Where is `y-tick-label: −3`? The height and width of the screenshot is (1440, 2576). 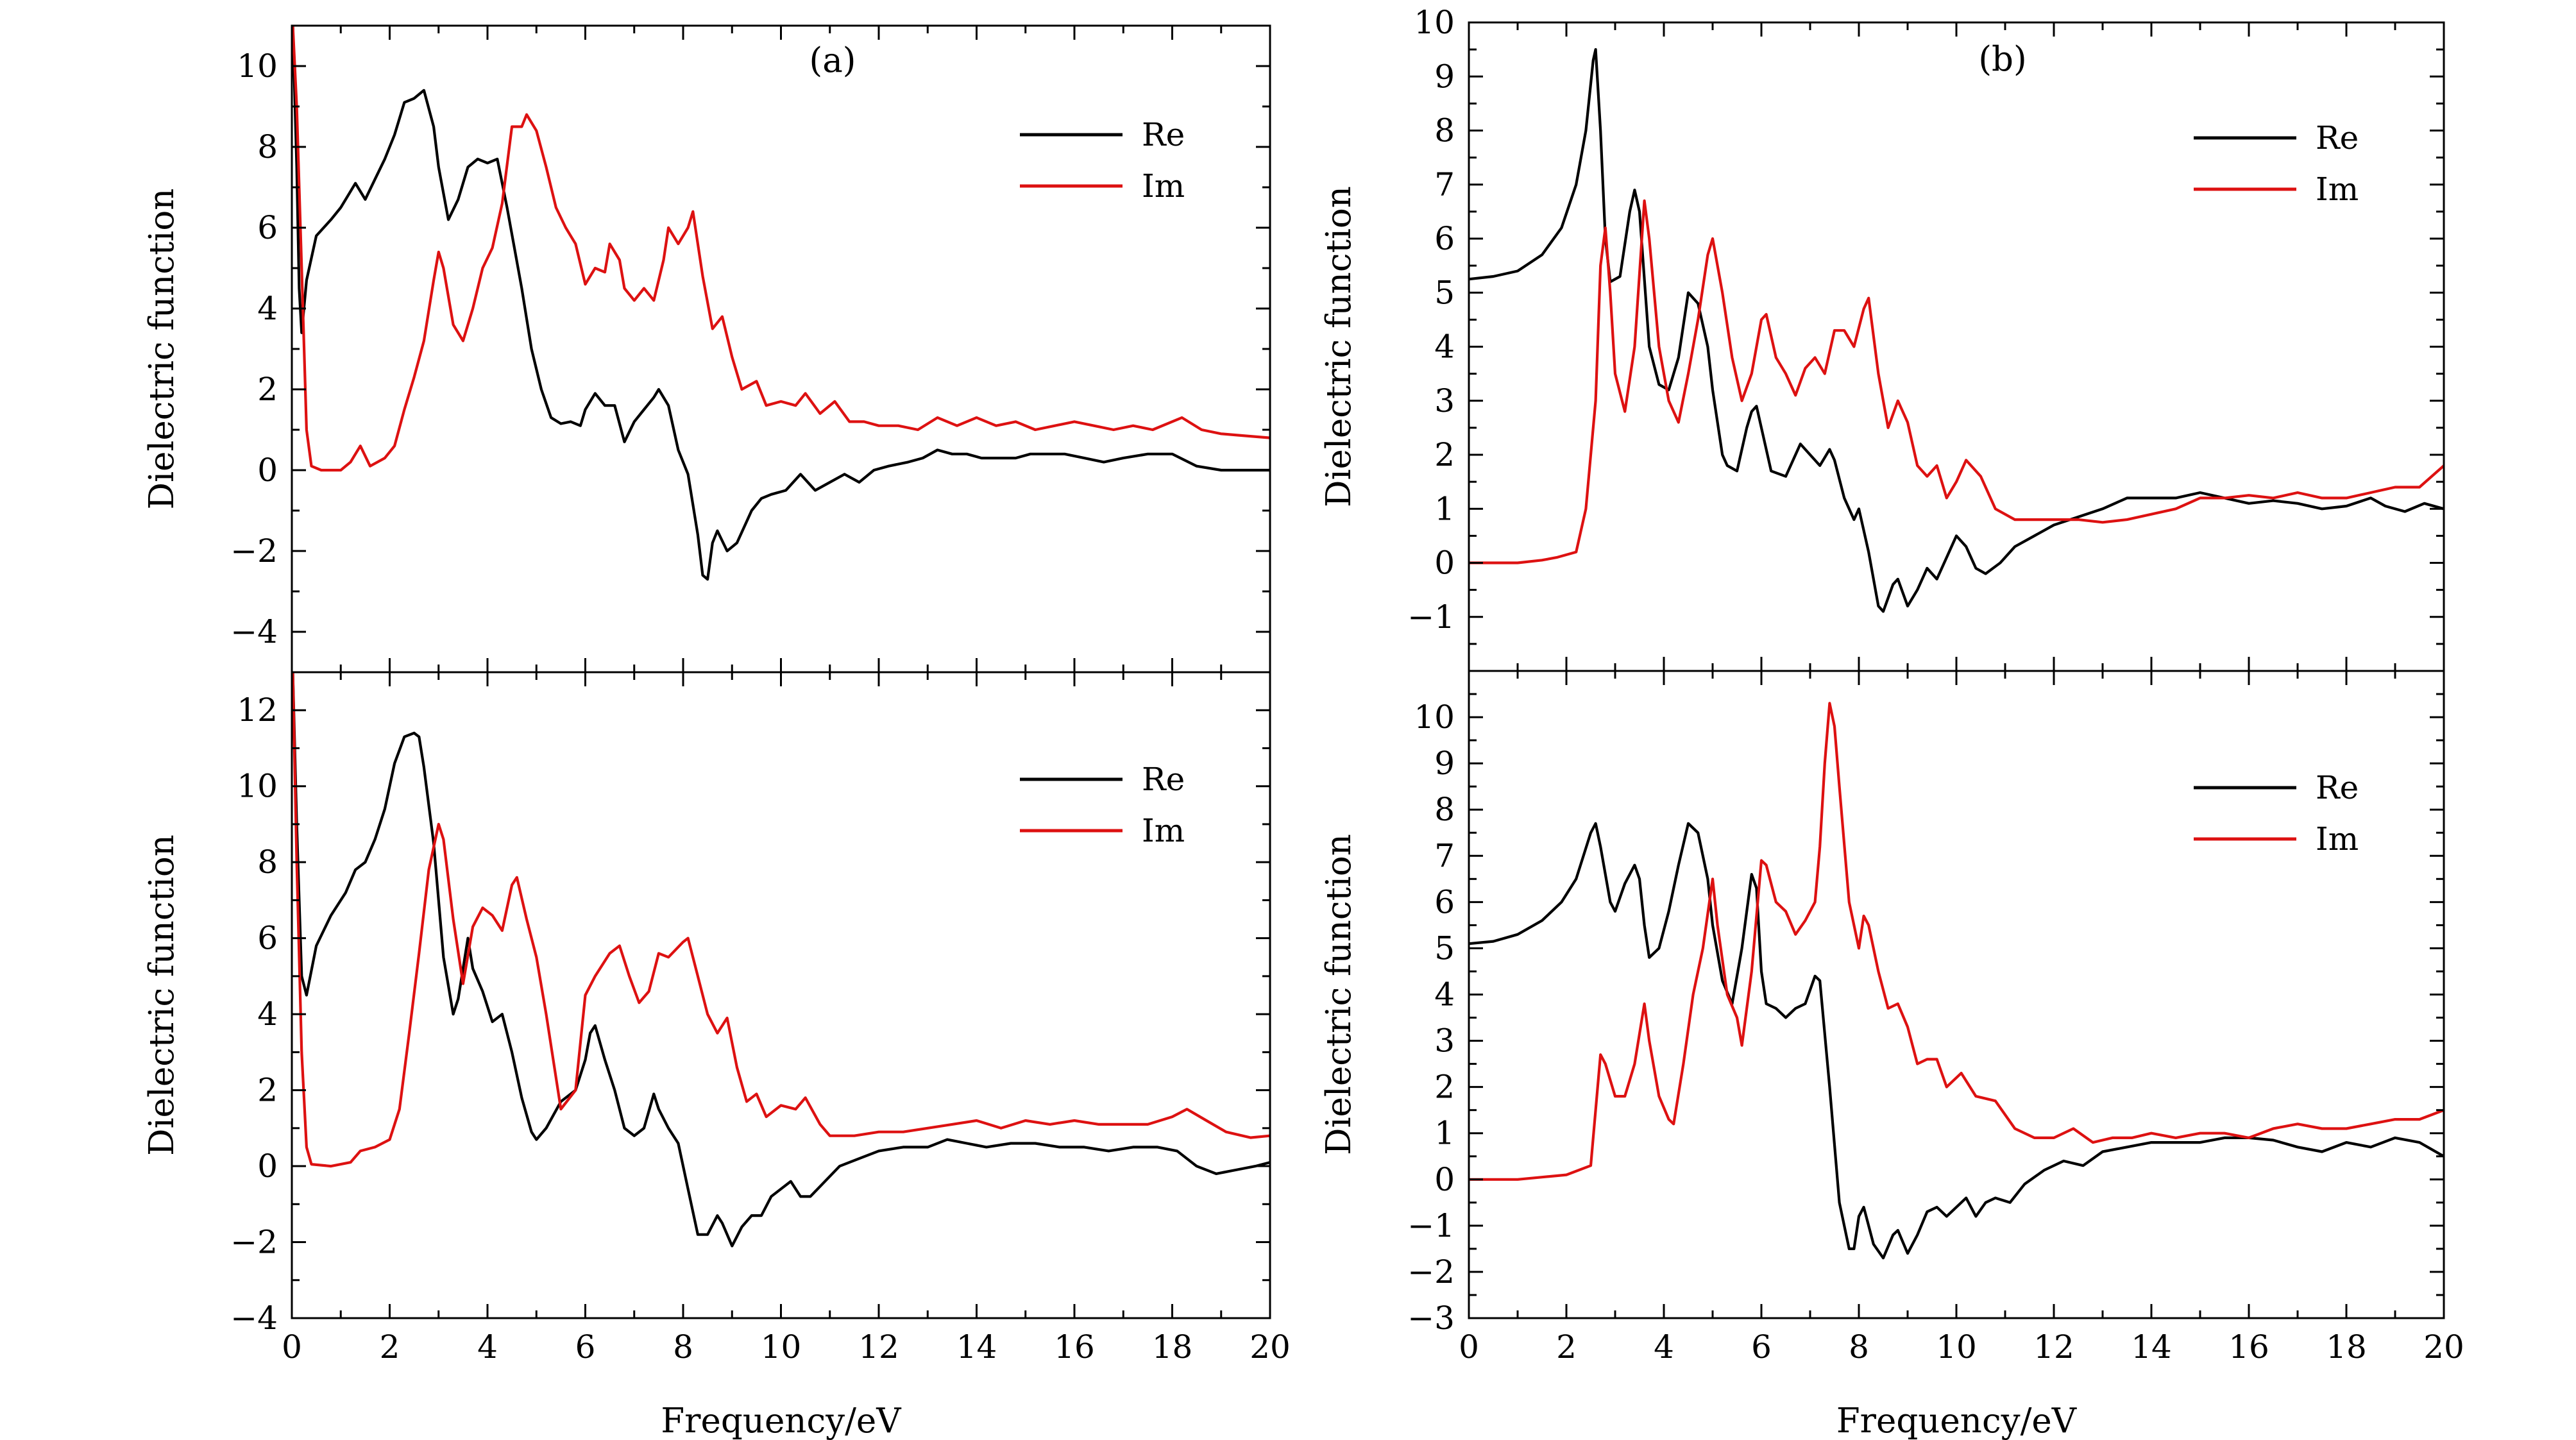 y-tick-label: −3 is located at coordinates (1431, 1318).